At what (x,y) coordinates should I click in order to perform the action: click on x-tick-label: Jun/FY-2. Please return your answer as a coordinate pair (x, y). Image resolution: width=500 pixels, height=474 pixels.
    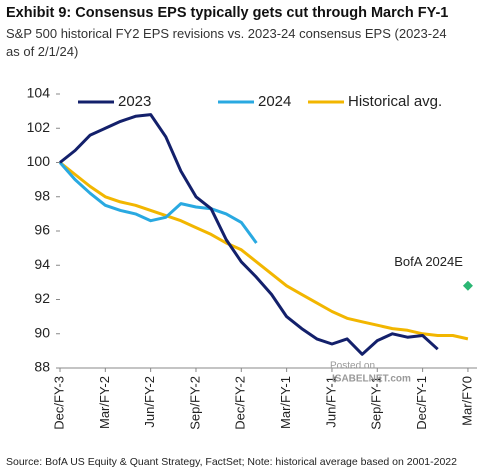
    Looking at the image, I should click on (149, 402).